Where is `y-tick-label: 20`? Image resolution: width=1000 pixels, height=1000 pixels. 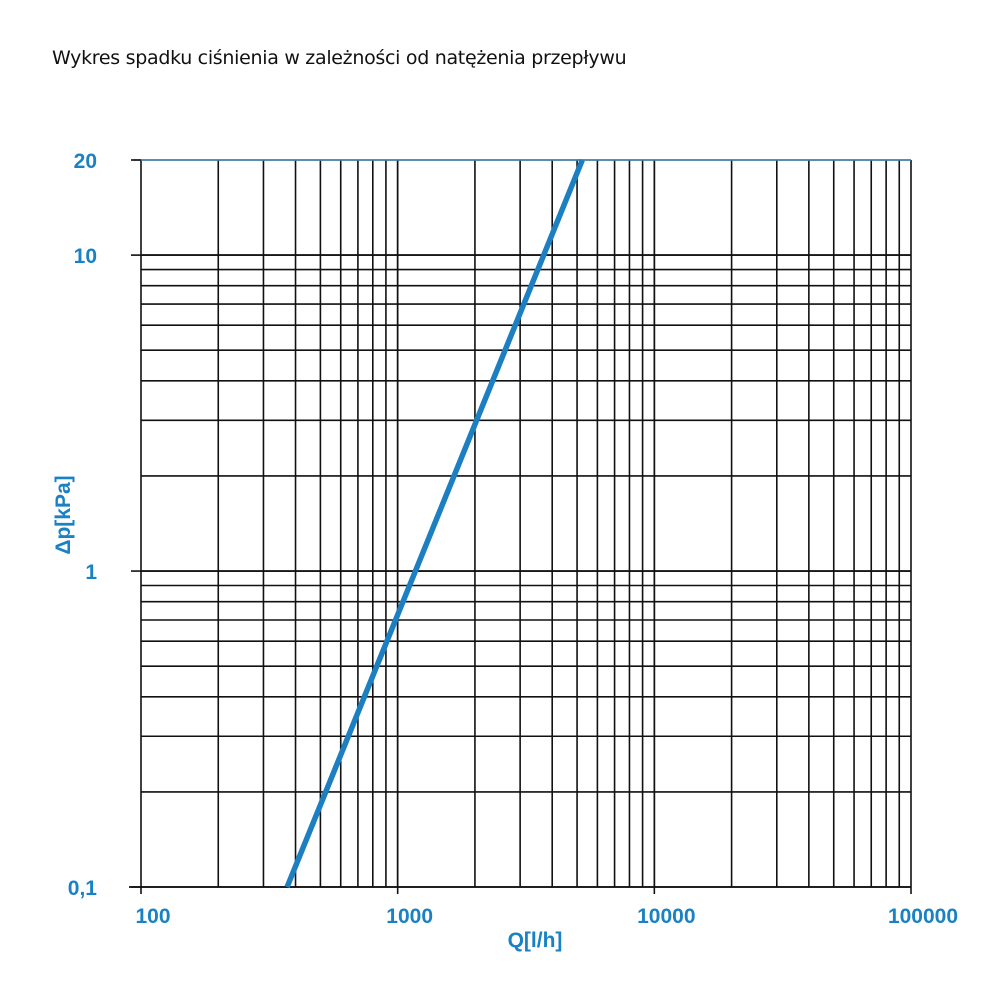
y-tick-label: 20 is located at coordinates (85, 161).